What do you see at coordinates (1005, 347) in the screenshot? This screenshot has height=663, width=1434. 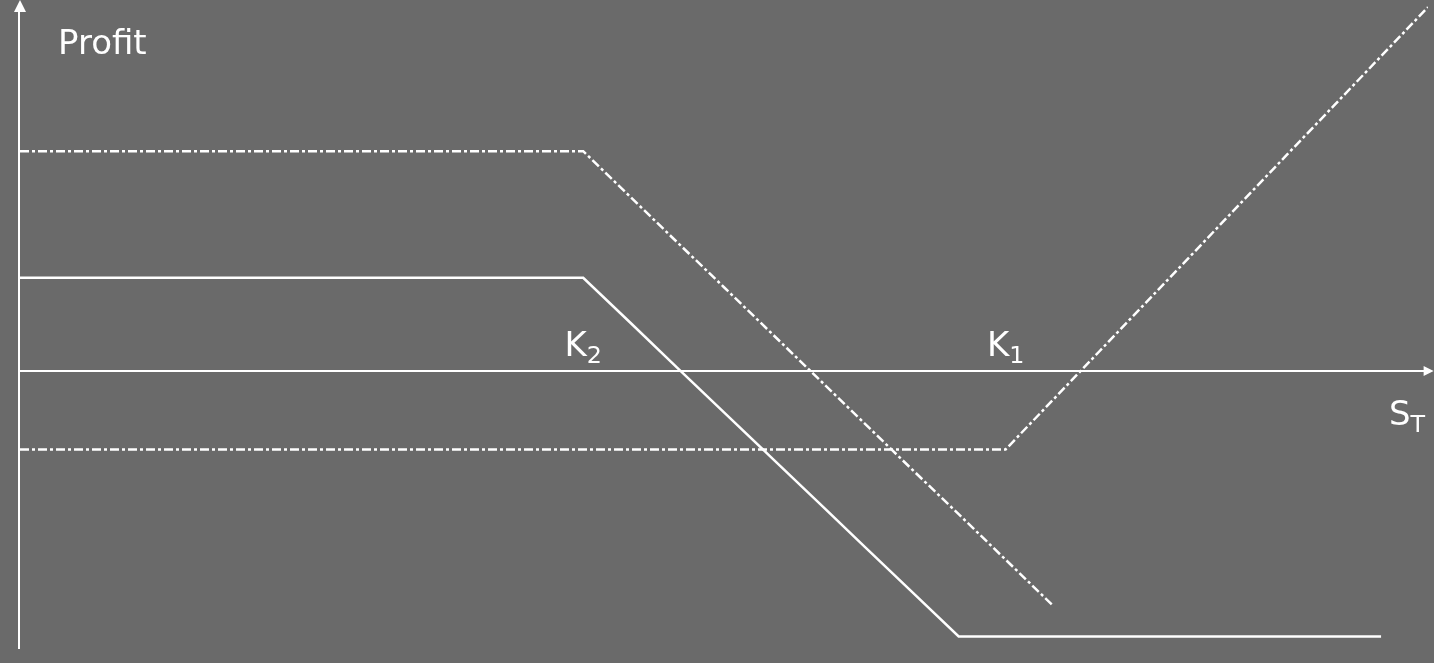 I see `x-tick-label: K$_{1}$` at bounding box center [1005, 347].